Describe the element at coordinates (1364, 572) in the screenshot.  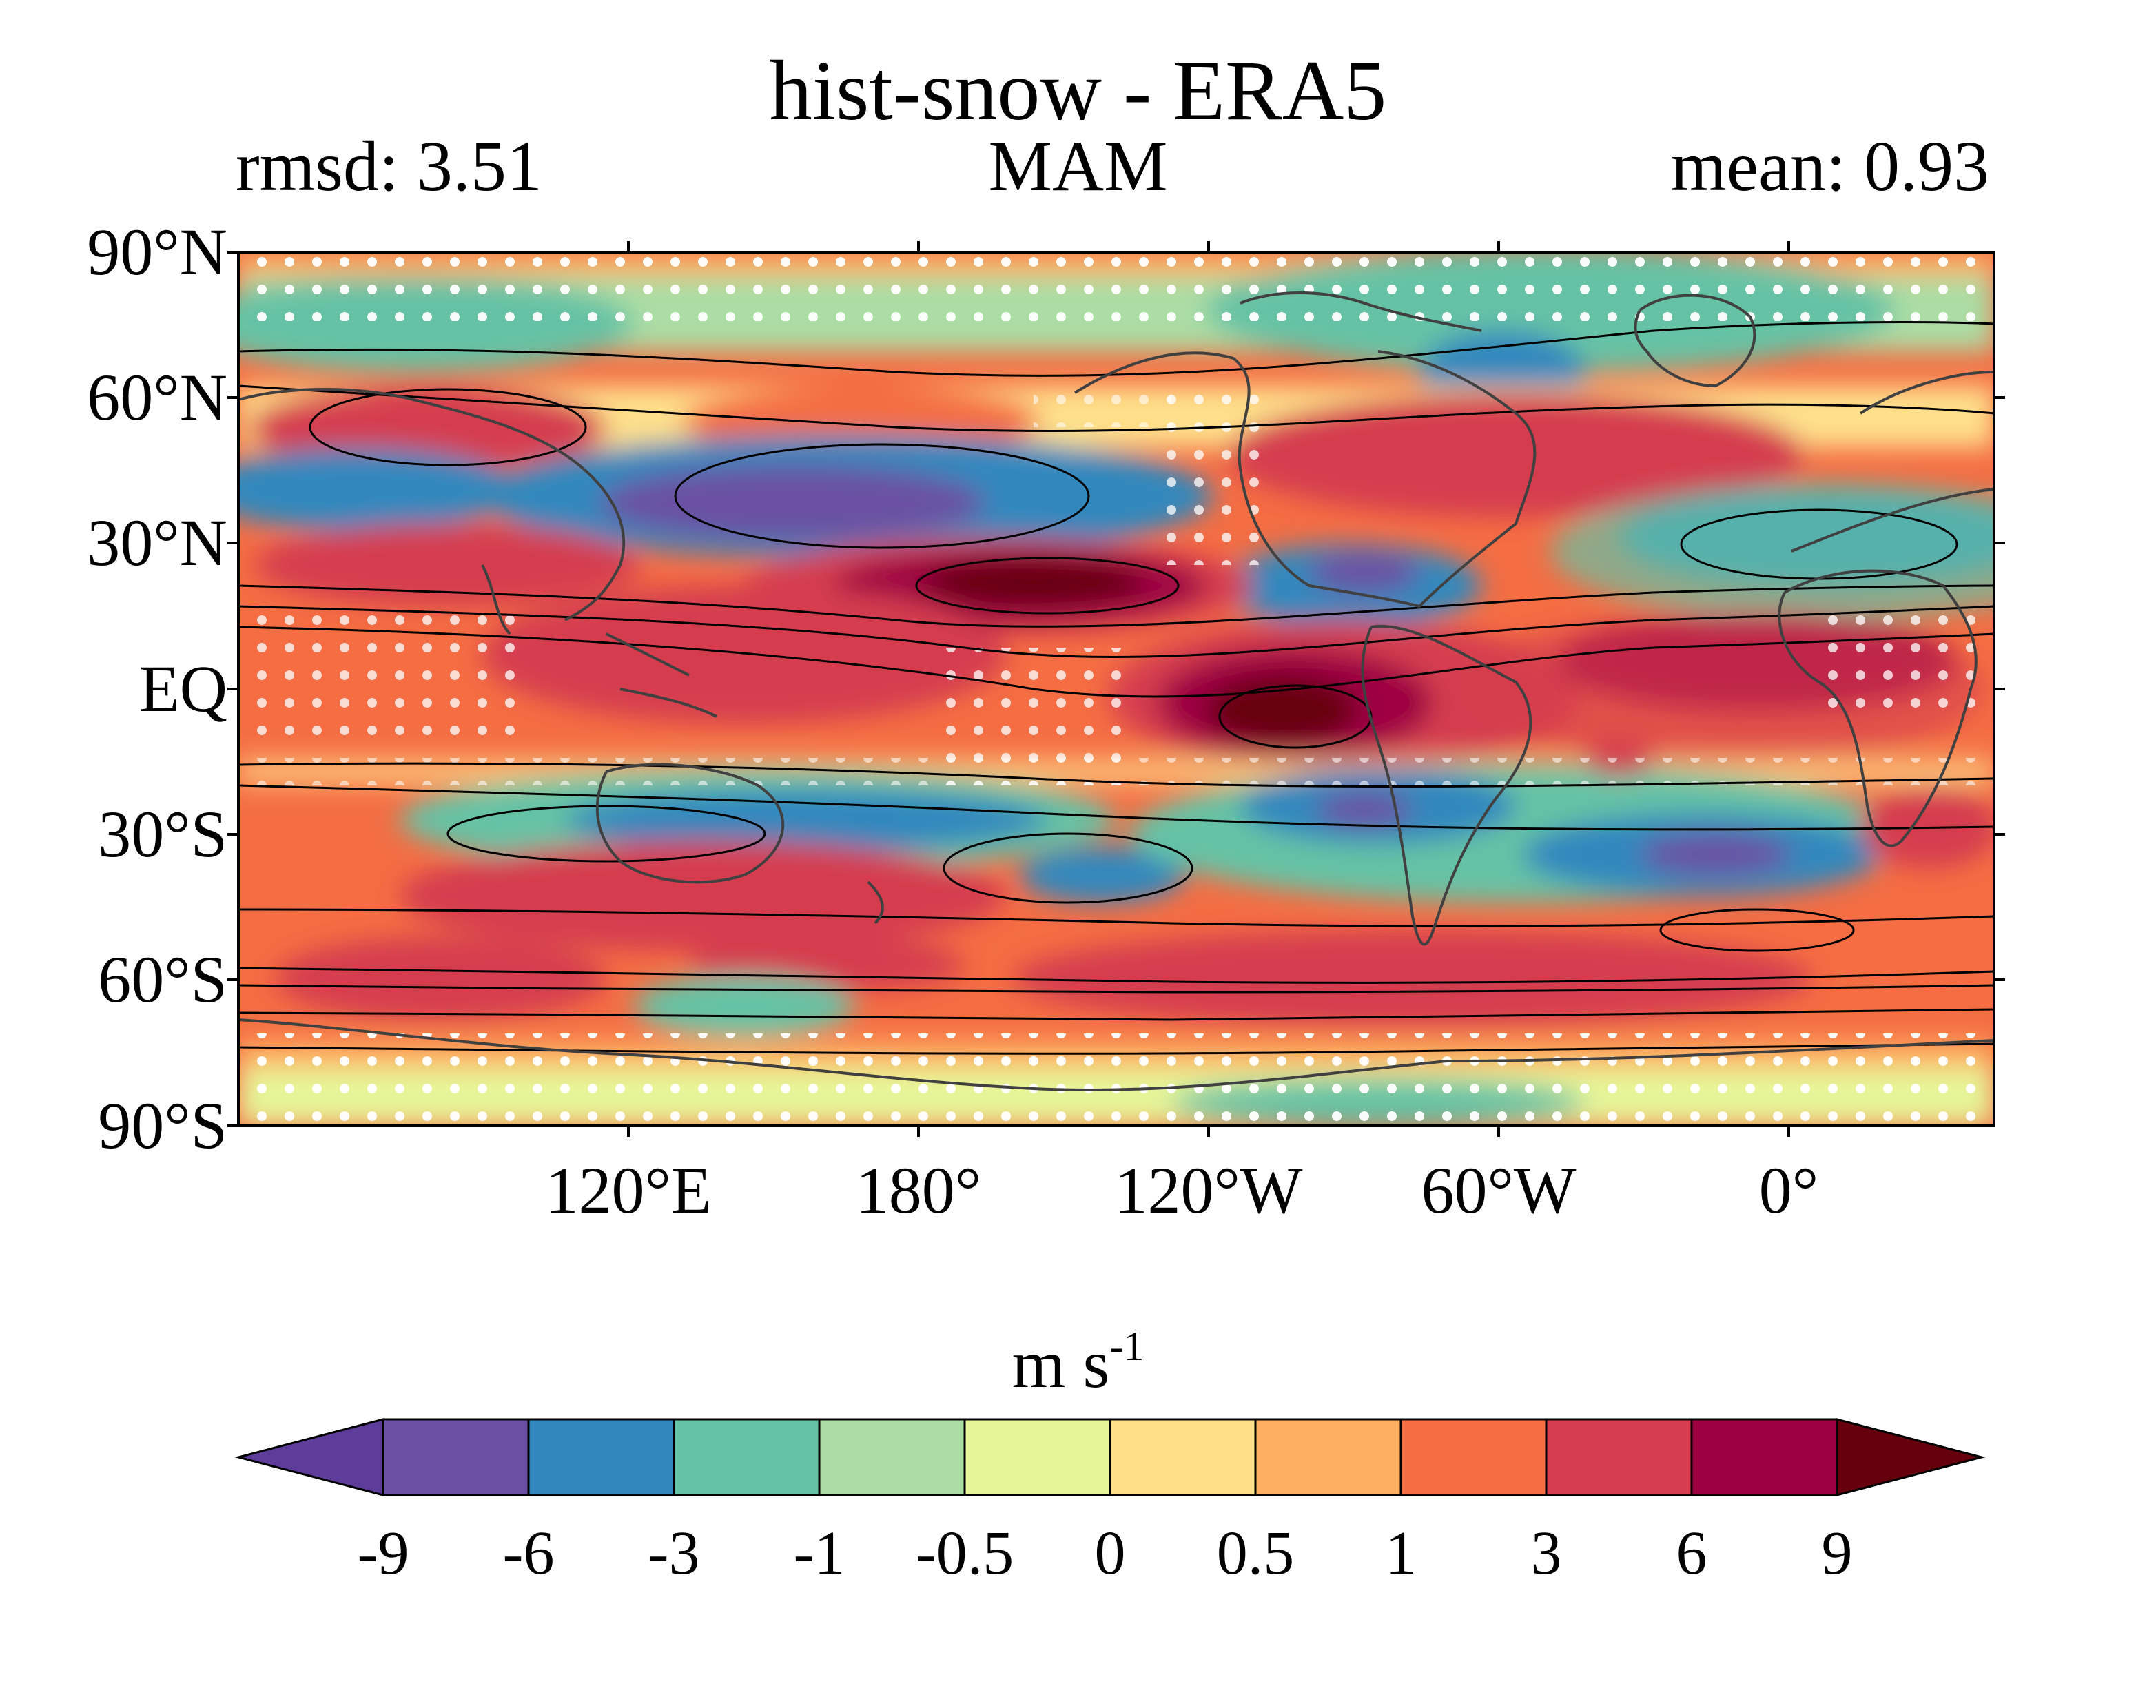
I see `anomaly-gulf-purple` at that location.